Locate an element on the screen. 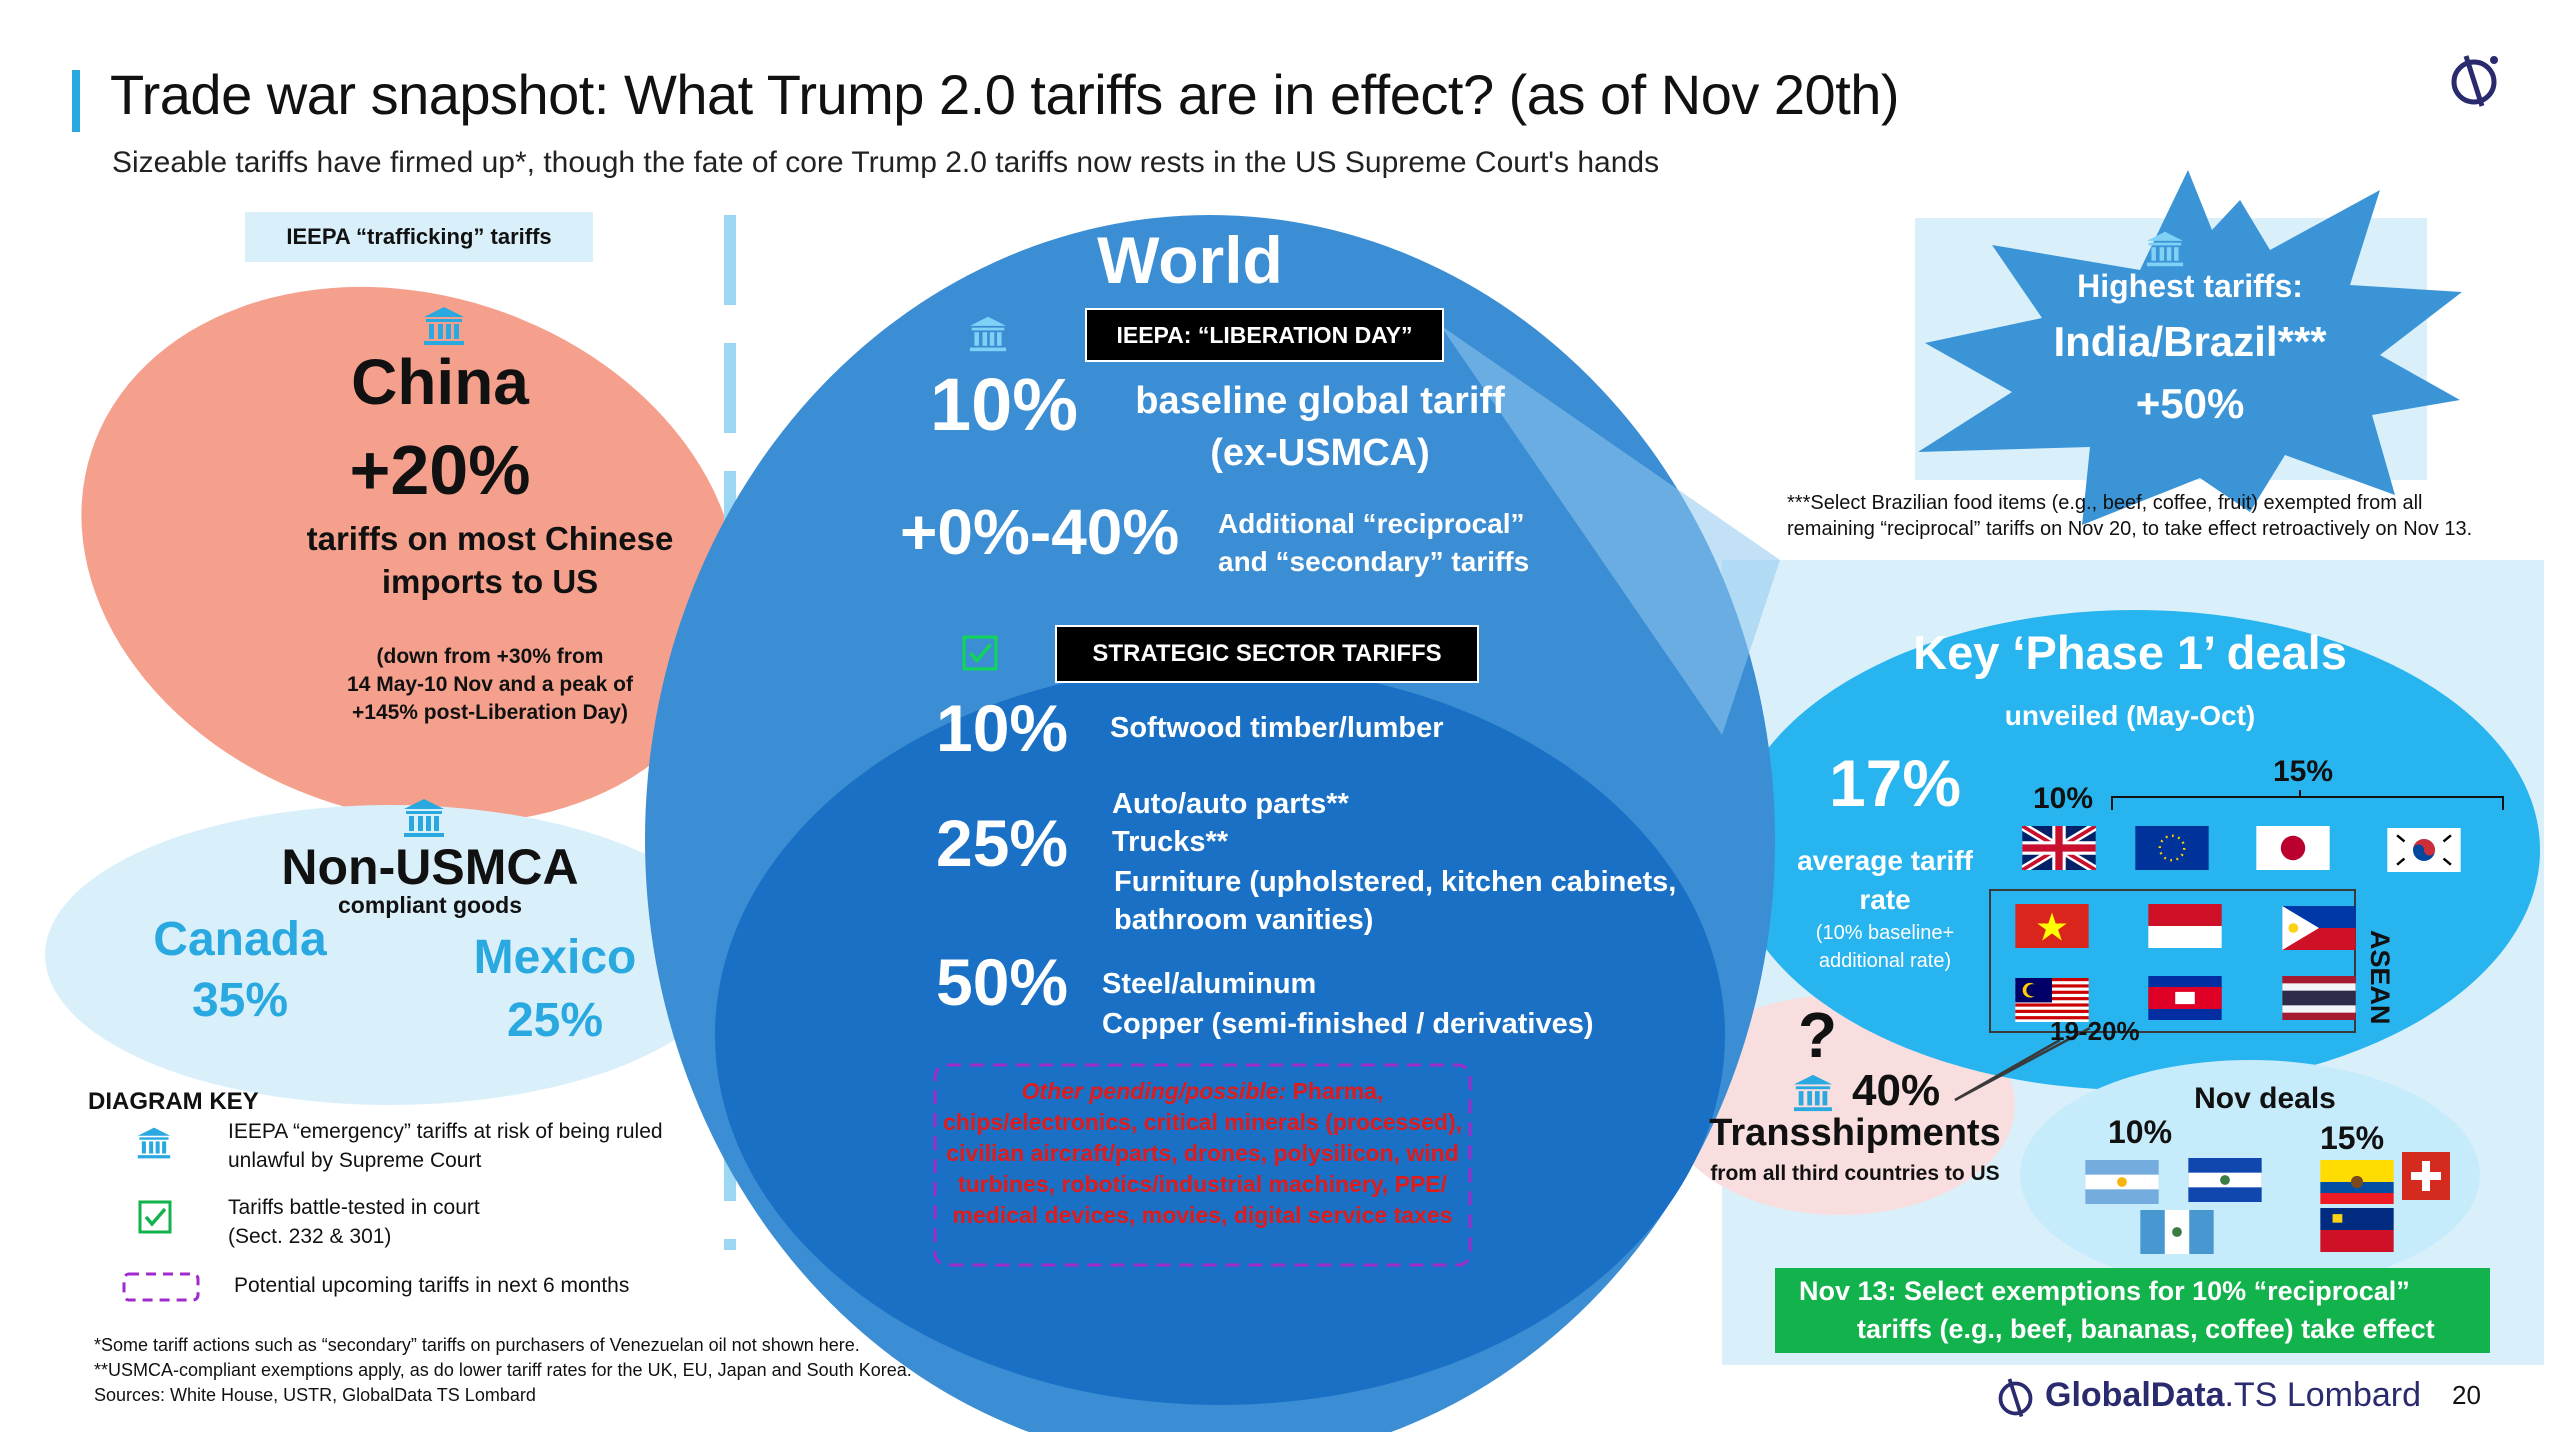 The image size is (2558, 1432). brand-logo-icon is located at coordinates (2015, 1398).